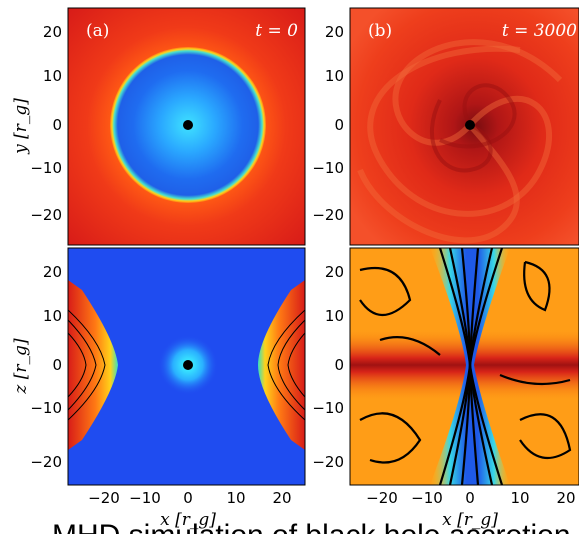 The width and height of the screenshot is (579, 534). I want to click on z-axis-label-bottom: z [r_g], so click(21, 366).